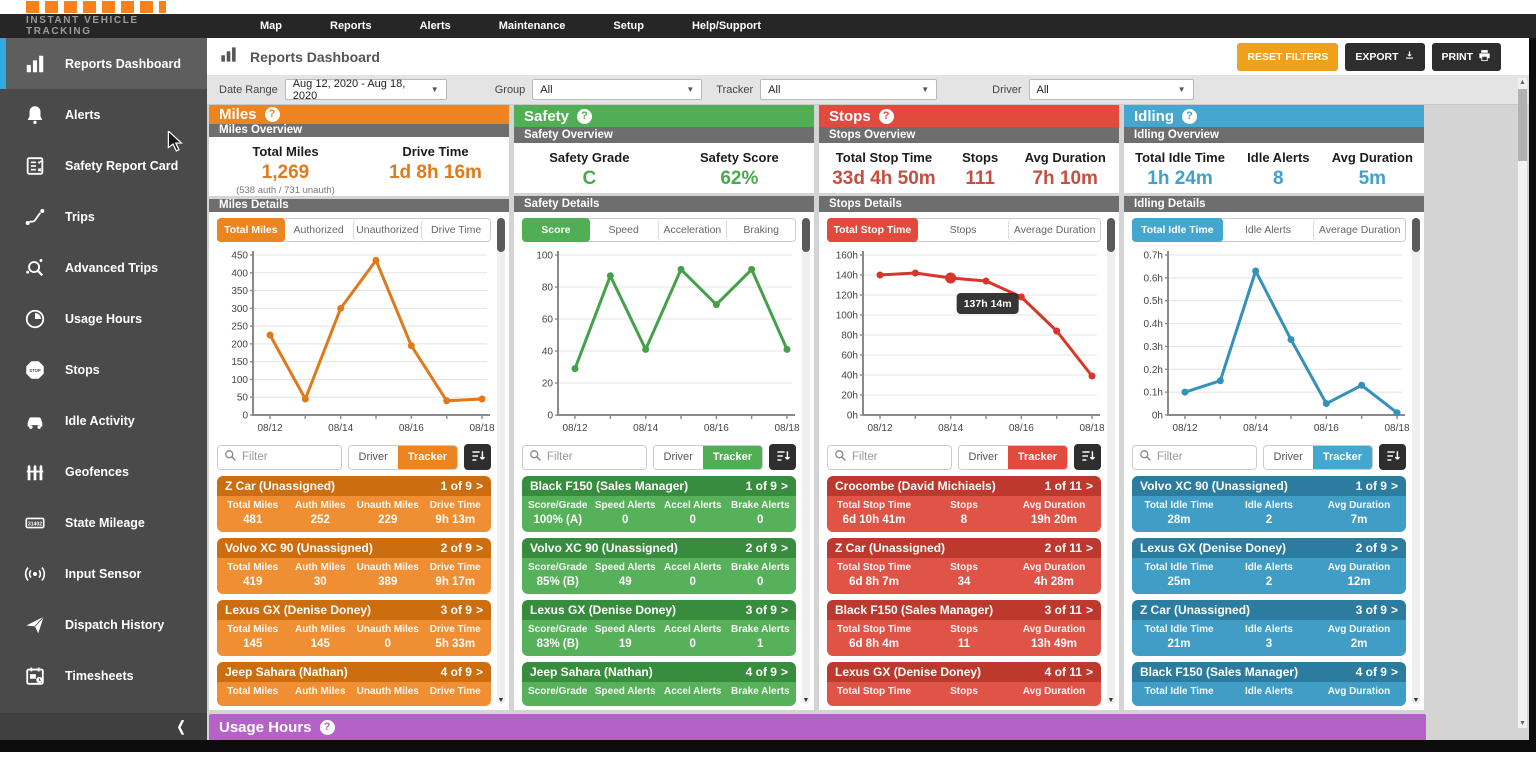 This screenshot has width=1536, height=768. I want to click on reset-filters-button: RESET FILTERS, so click(1288, 56).